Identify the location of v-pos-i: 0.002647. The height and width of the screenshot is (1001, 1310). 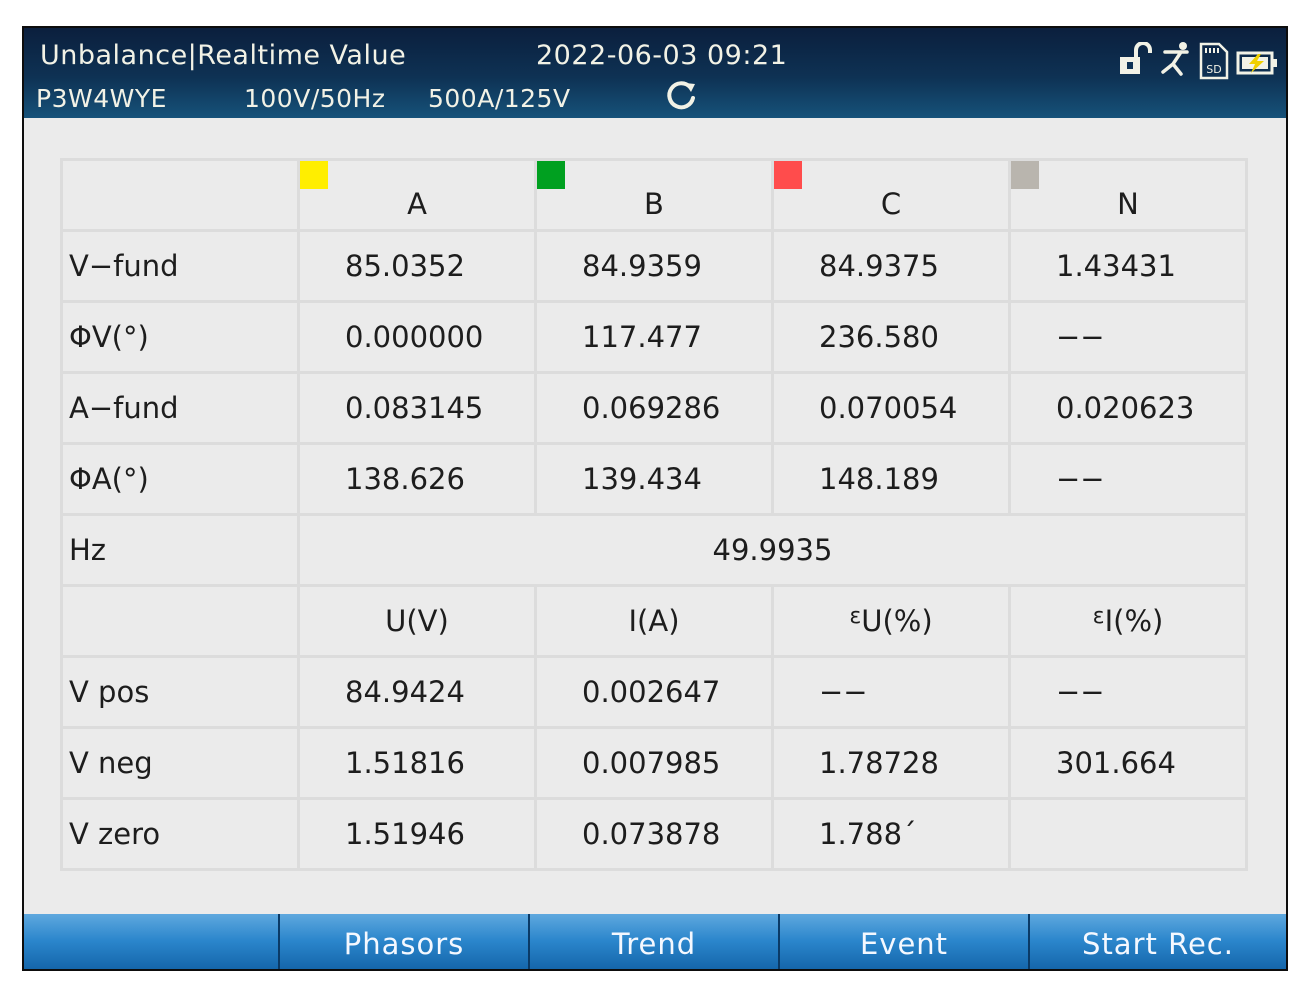
(654, 692).